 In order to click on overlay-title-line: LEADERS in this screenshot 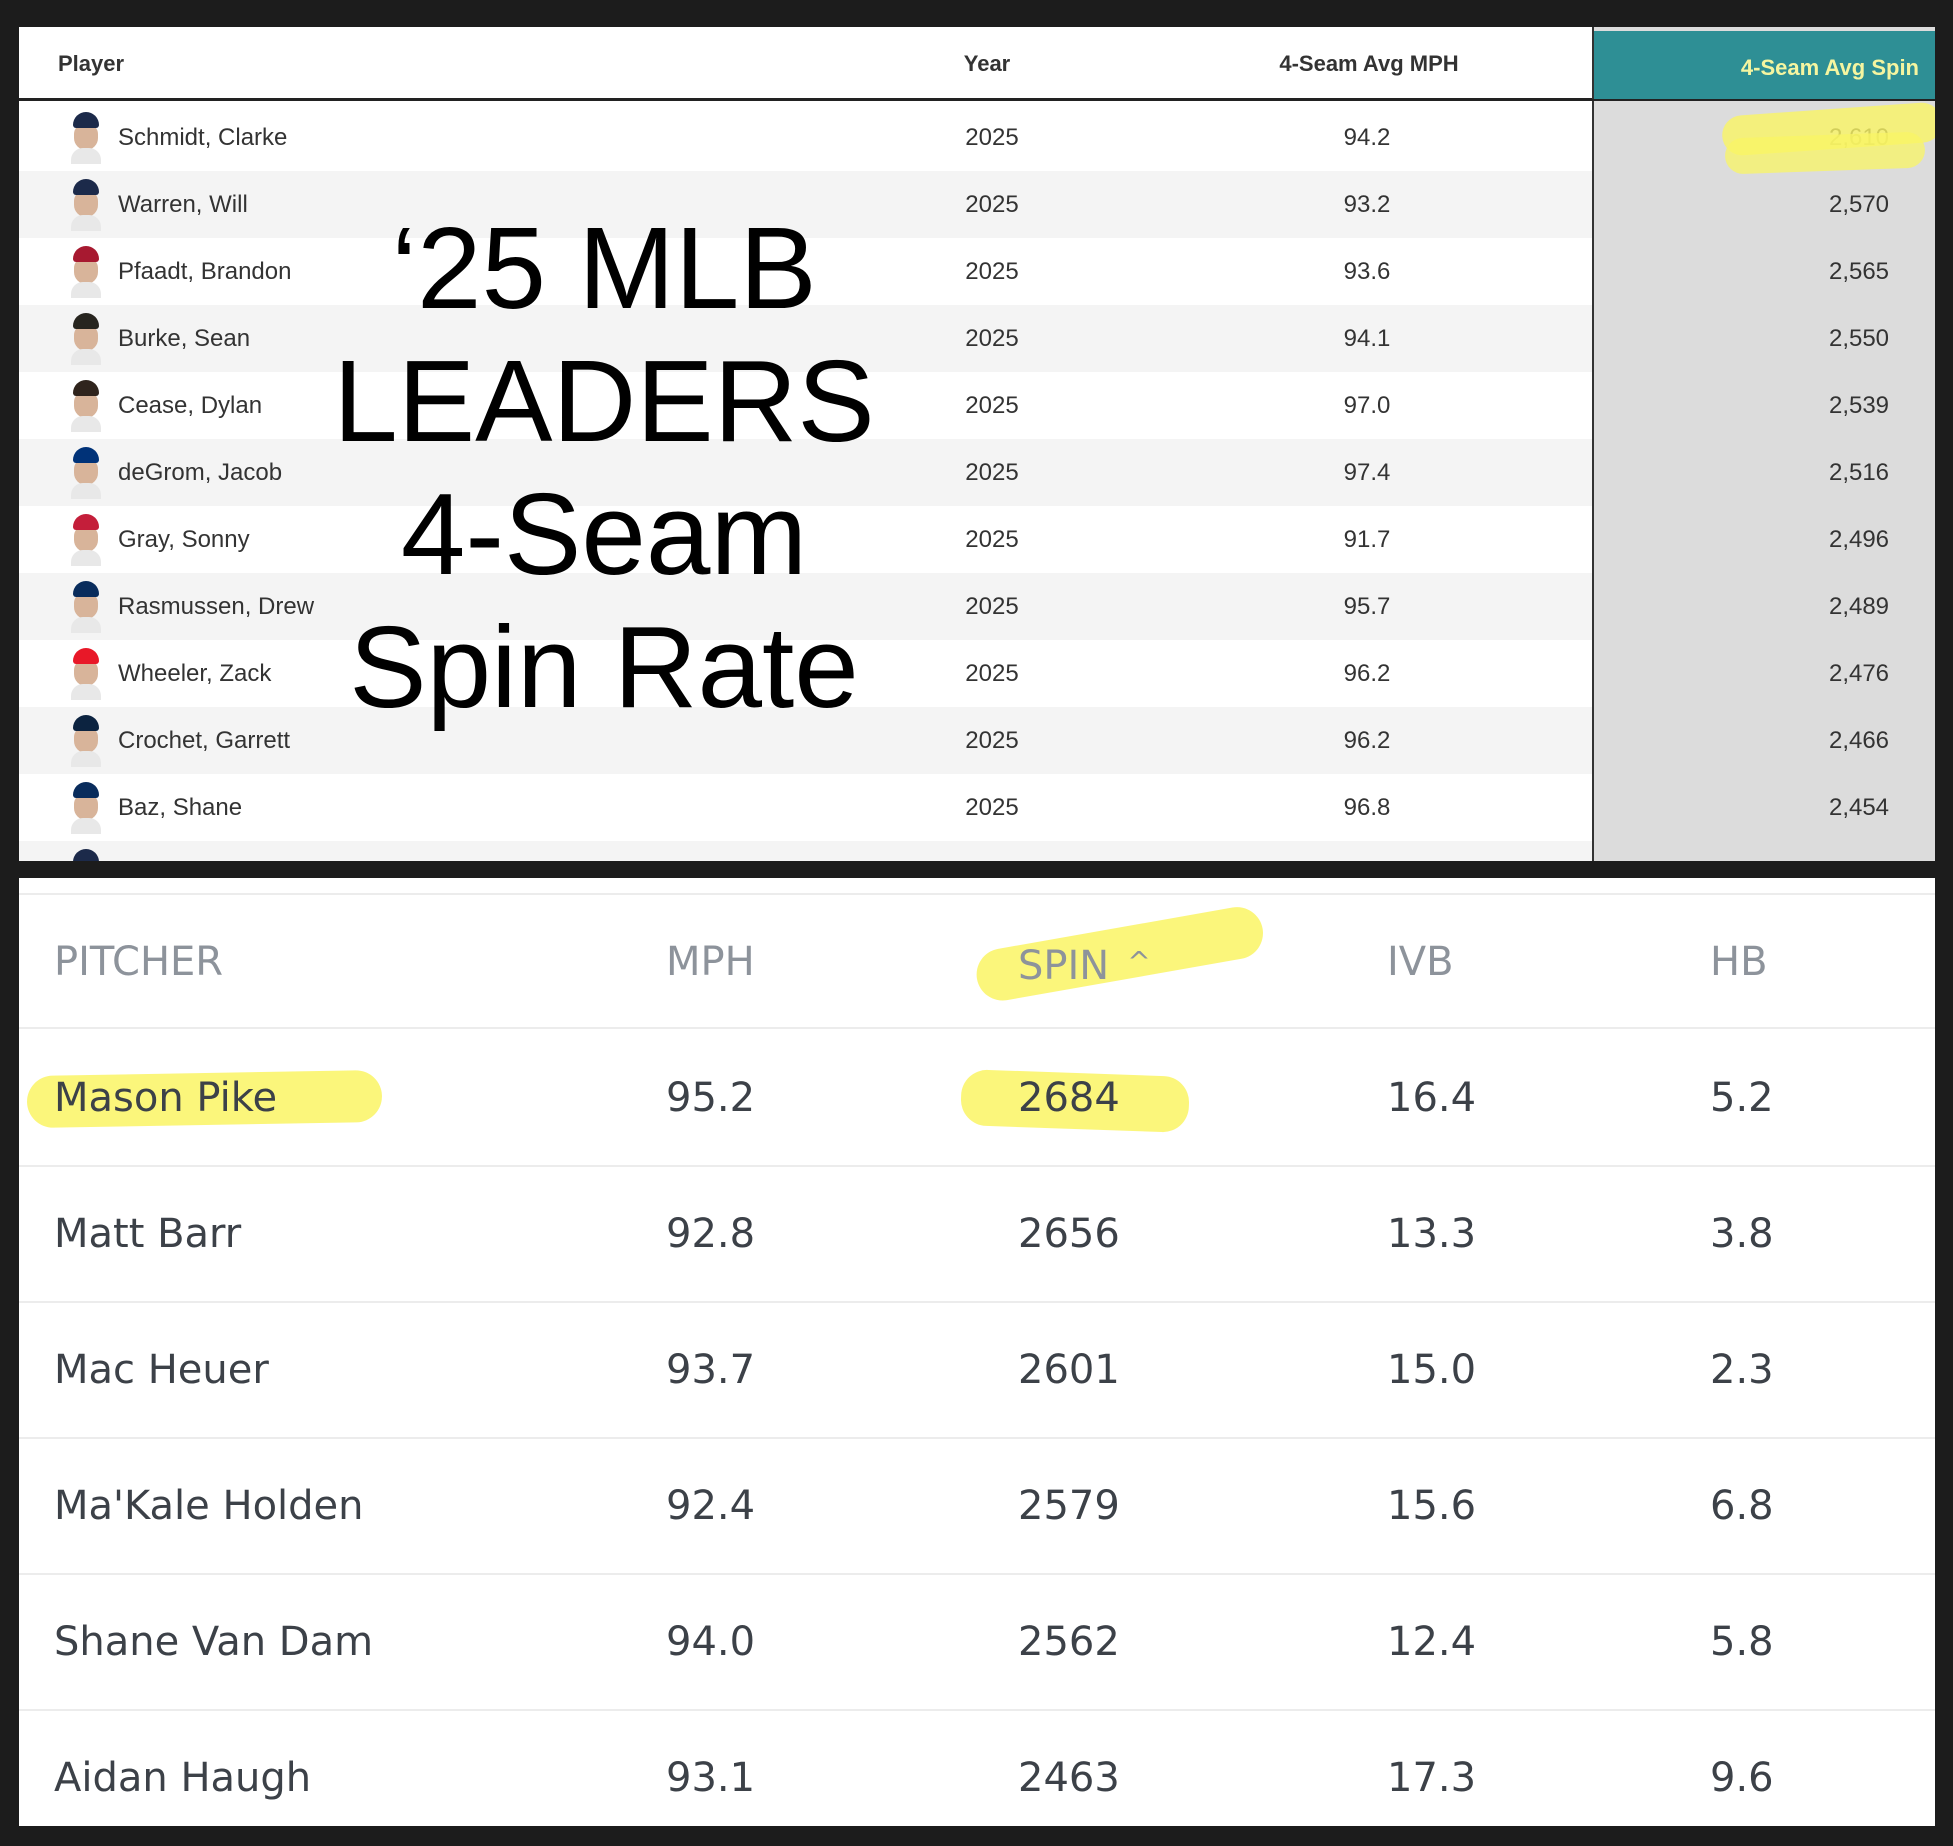, I will do `click(604, 401)`.